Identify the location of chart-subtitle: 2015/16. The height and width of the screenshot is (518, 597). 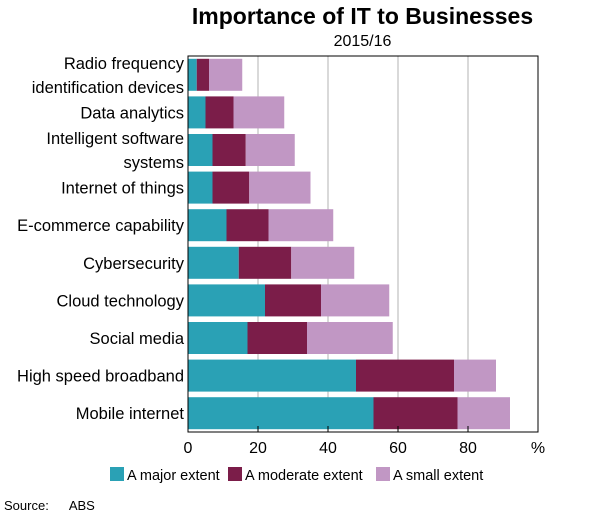
(362, 41).